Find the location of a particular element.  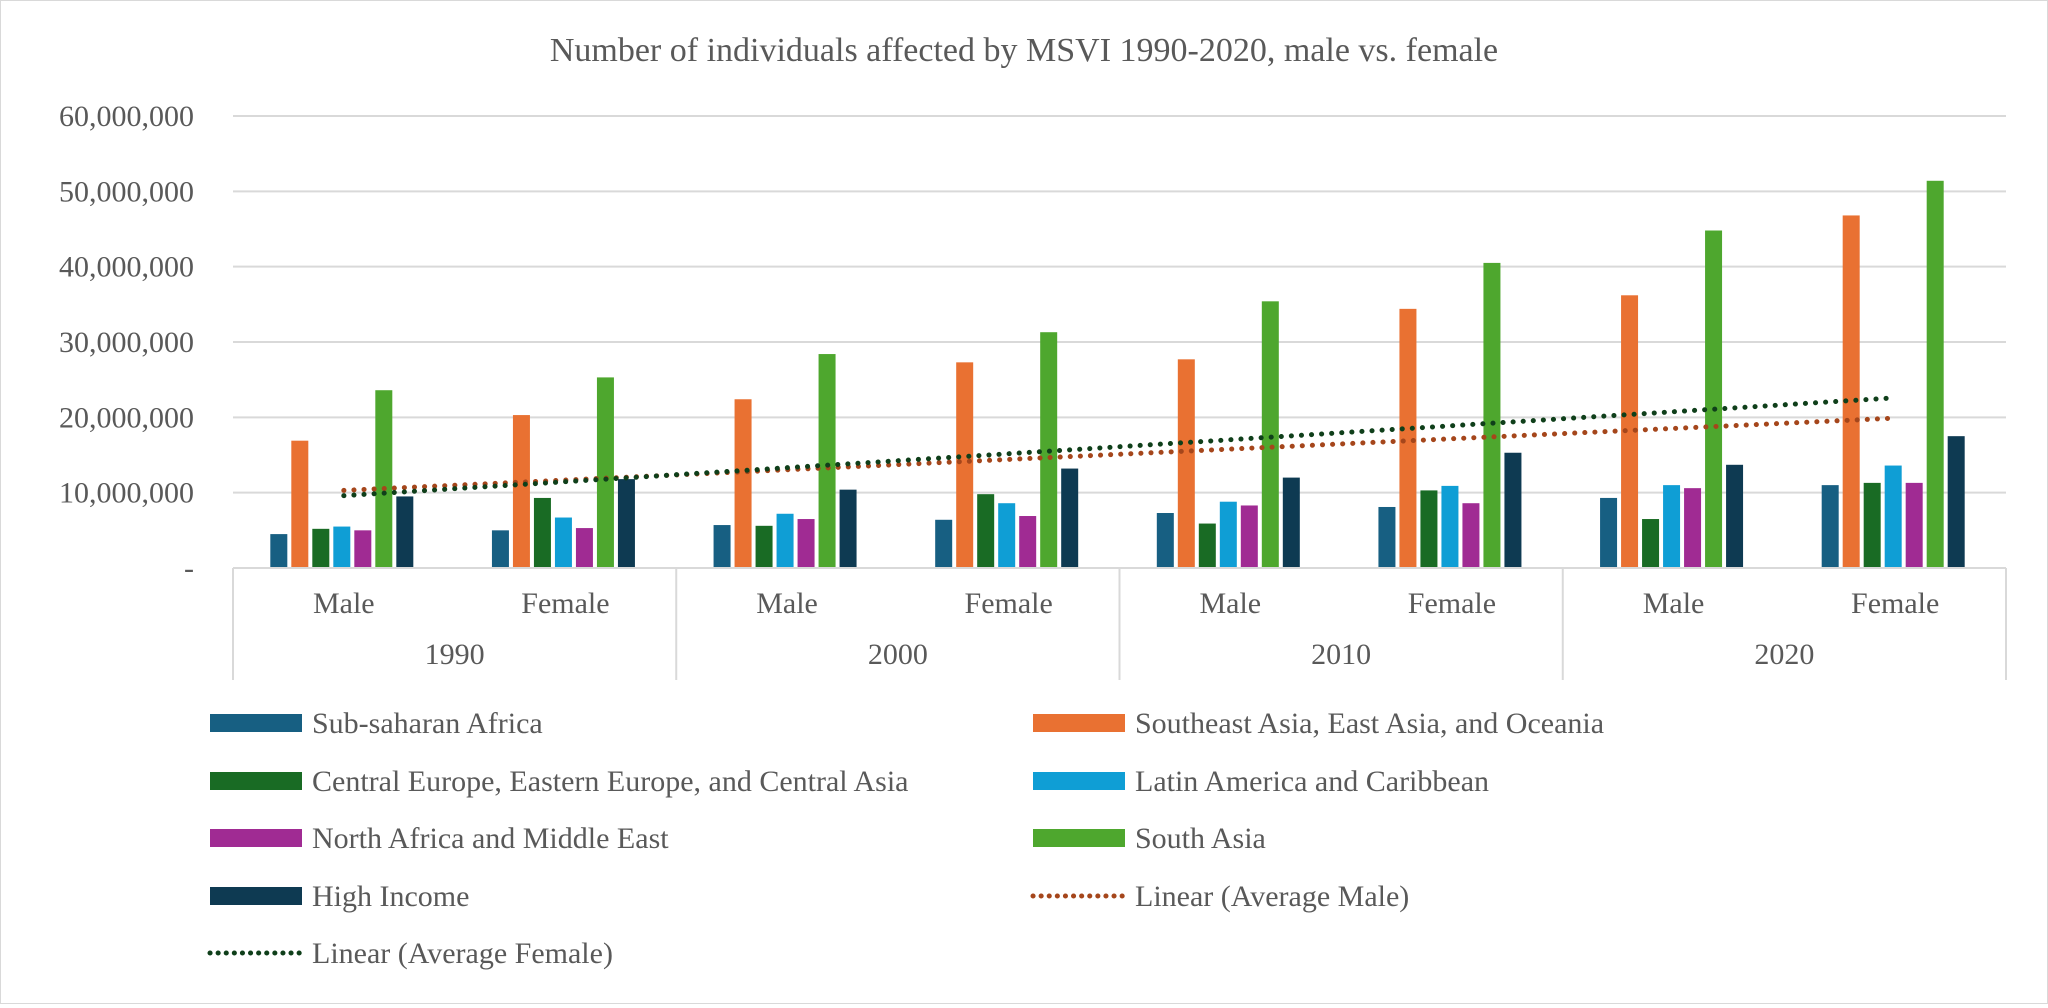

y-tick-label: 60,000,000 is located at coordinates (126, 116).